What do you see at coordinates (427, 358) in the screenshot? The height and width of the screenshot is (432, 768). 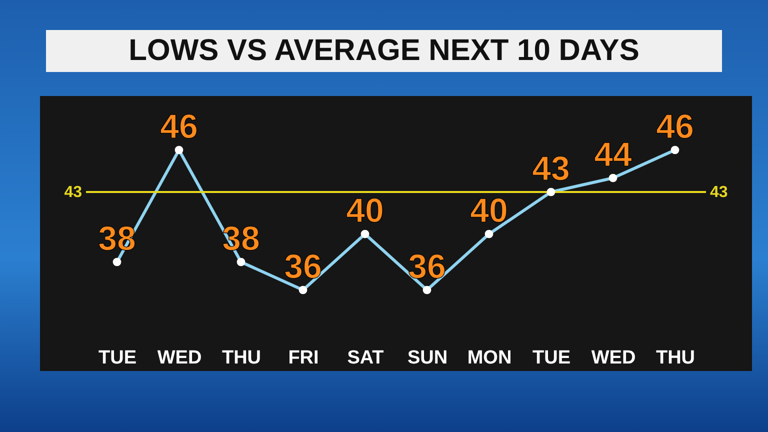 I see `x-tick-label: SUN` at bounding box center [427, 358].